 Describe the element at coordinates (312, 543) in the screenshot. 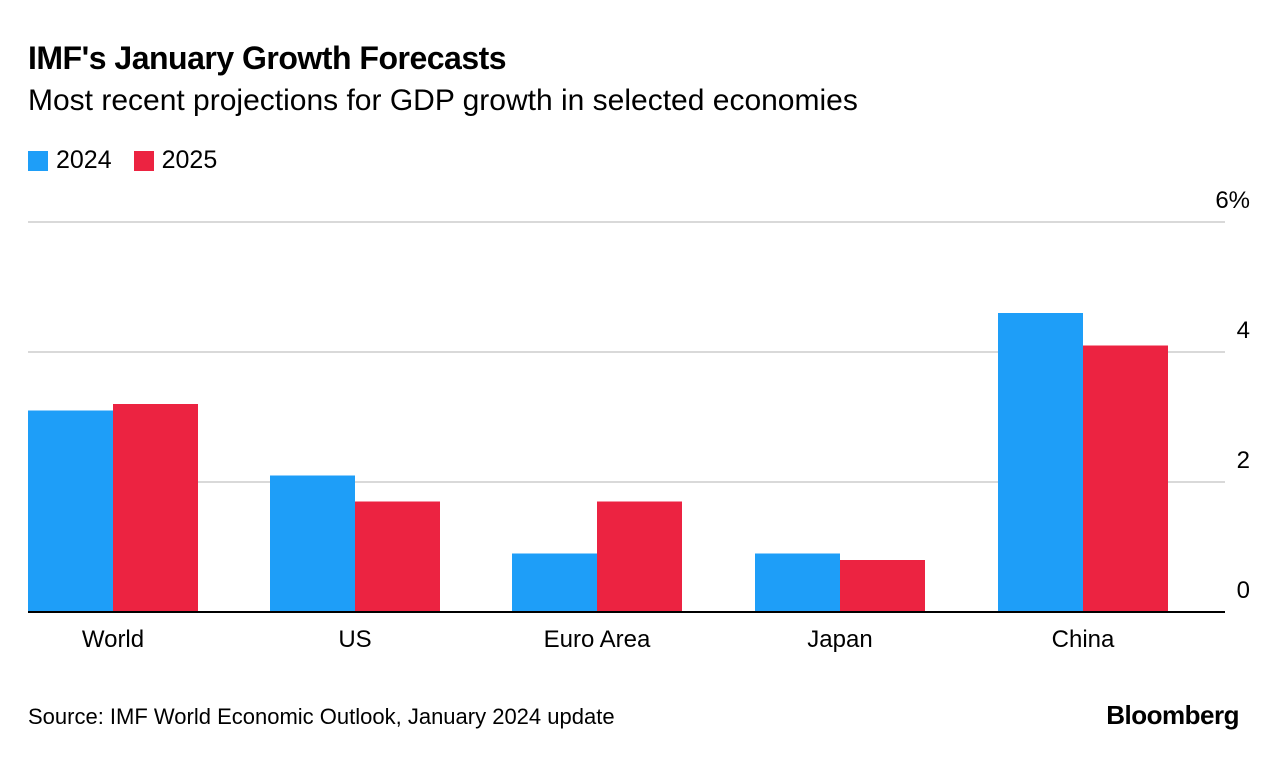

I see `bar-2024-us` at that location.